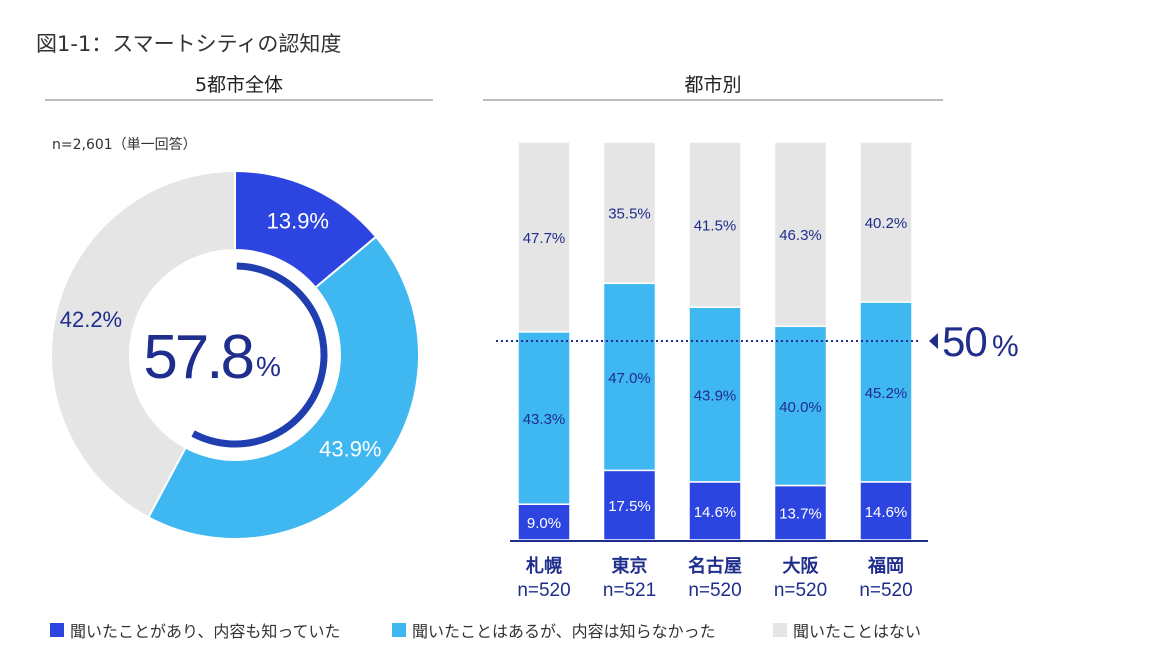 The image size is (1157, 670). Describe the element at coordinates (197, 357) in the screenshot. I see `center-total-value: 57.8` at that location.